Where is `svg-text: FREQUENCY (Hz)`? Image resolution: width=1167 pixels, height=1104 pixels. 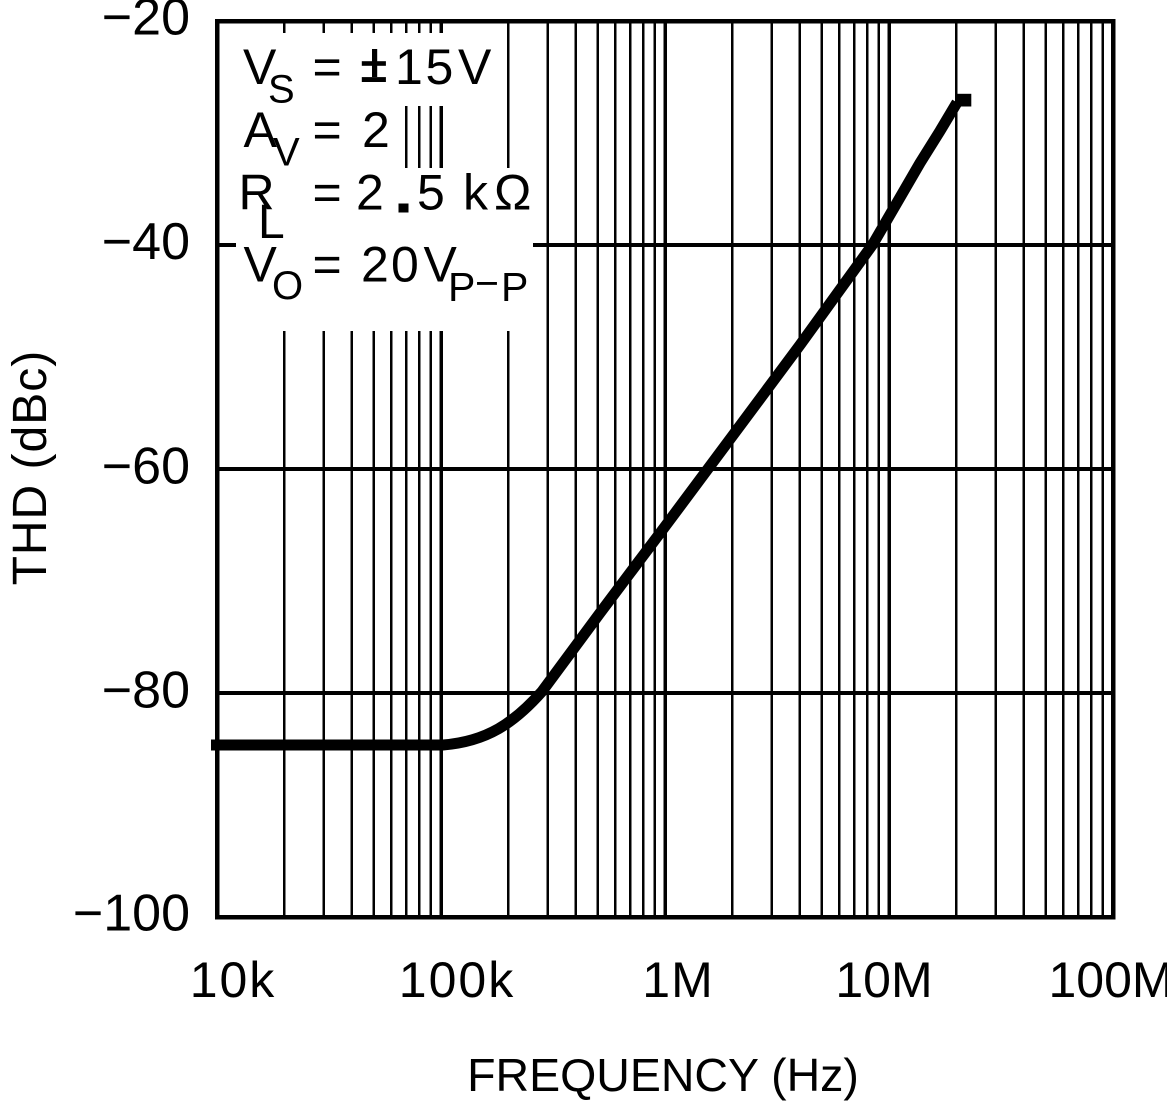 svg-text: FREQUENCY (Hz) is located at coordinates (663, 1075).